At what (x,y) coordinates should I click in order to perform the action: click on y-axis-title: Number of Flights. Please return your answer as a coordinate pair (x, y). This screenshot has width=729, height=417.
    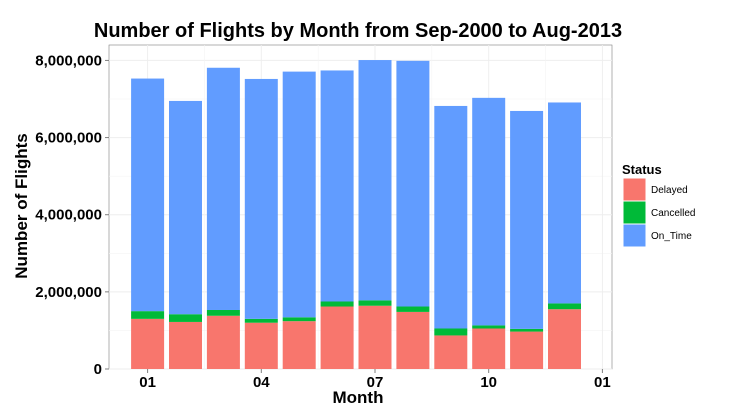
    Looking at the image, I should click on (21, 205).